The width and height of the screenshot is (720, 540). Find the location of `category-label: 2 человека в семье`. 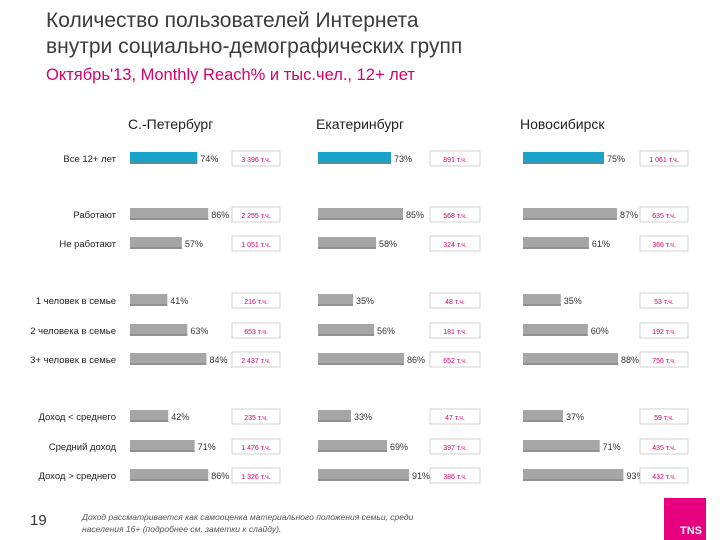

category-label: 2 человека в семье is located at coordinates (73, 331).